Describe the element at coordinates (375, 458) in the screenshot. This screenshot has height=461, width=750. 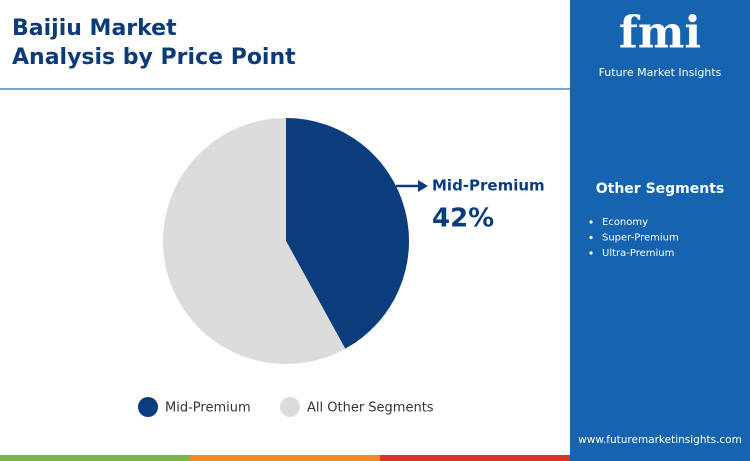
I see `footer-bar` at that location.